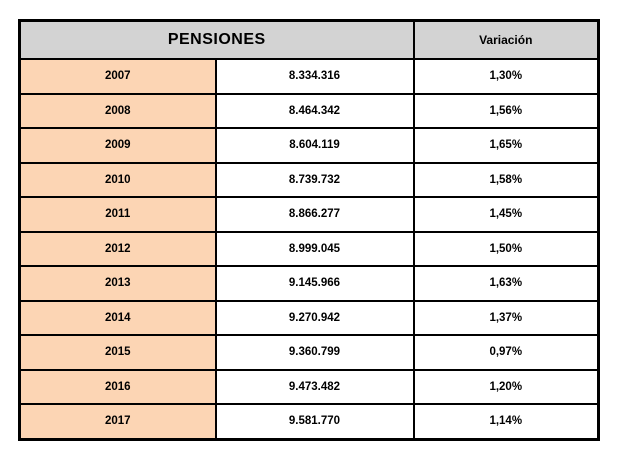 The width and height of the screenshot is (617, 452). What do you see at coordinates (117, 352) in the screenshot?
I see `year-cell: 2015` at bounding box center [117, 352].